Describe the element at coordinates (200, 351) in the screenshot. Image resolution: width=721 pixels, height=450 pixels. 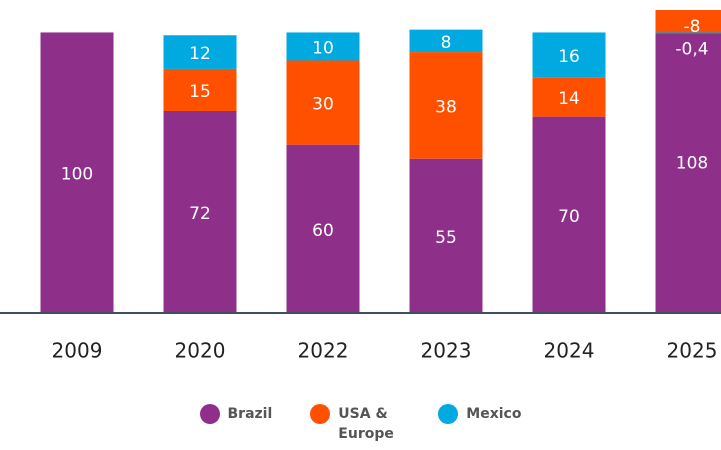
I see `x-tick-label: 2020` at that location.